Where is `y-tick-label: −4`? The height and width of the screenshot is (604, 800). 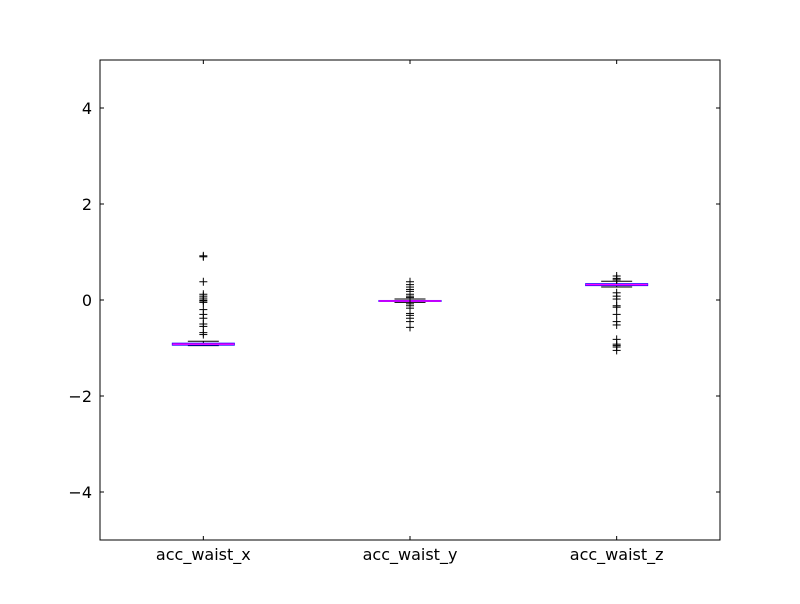 y-tick-label: −4 is located at coordinates (80, 492).